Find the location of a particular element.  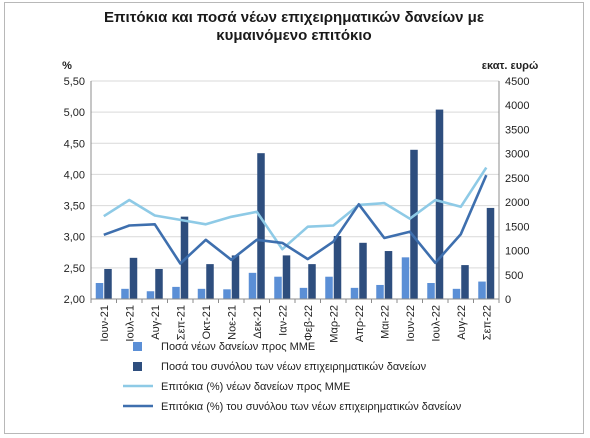

legend-label: Ποσά νέων δανείων προς ΜΜΕ is located at coordinates (238, 347).